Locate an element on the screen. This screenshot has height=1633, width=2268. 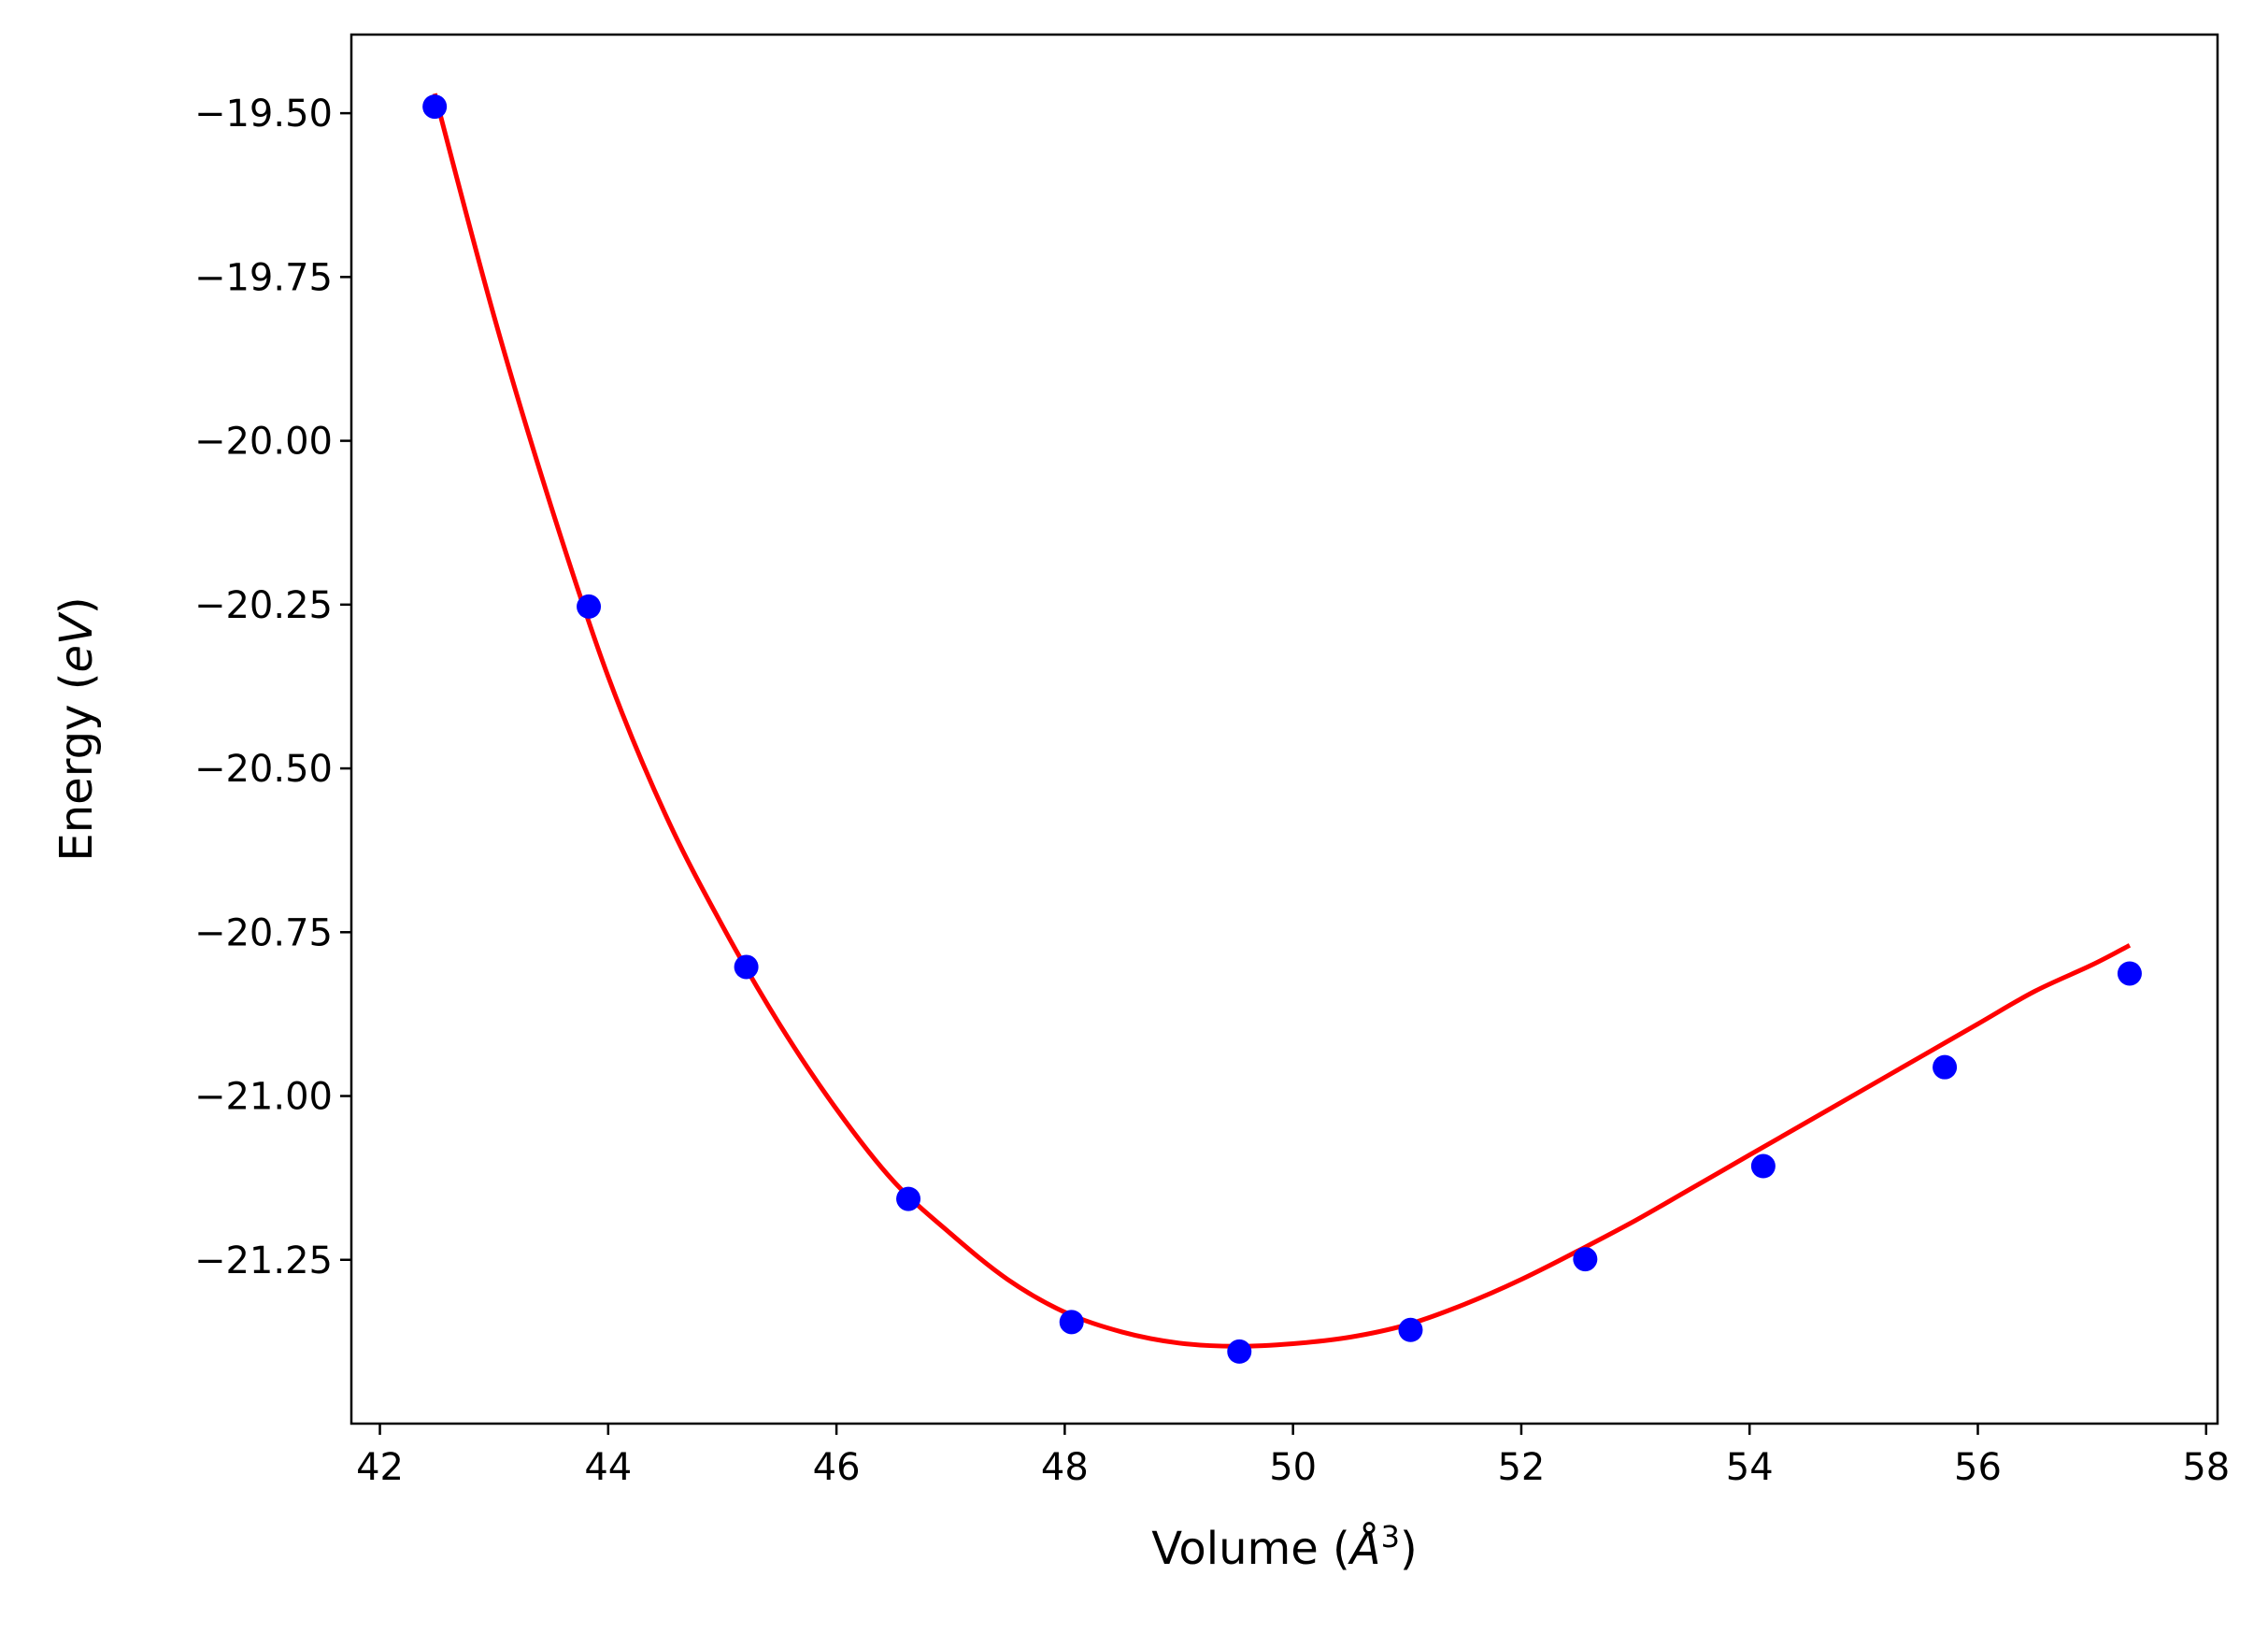
x-tick-label: 46 is located at coordinates (837, 1467).